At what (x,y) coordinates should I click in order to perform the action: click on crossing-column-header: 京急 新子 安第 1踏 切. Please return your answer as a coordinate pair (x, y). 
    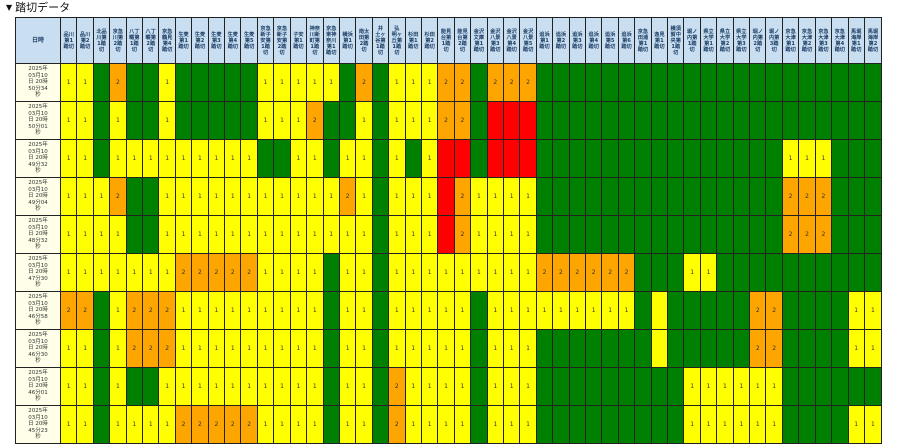
    Looking at the image, I should click on (265, 40).